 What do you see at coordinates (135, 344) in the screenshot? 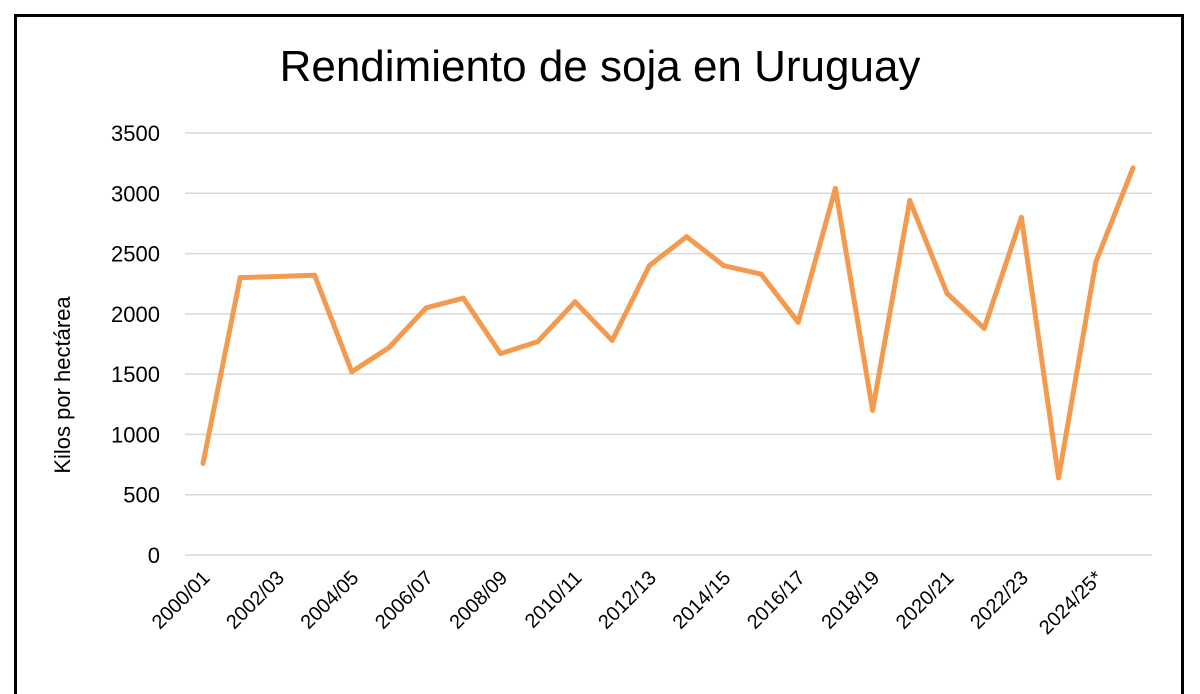
I see `y-tick-labels: 0 500 1000 1500 2000 2500 3000 3500` at bounding box center [135, 344].